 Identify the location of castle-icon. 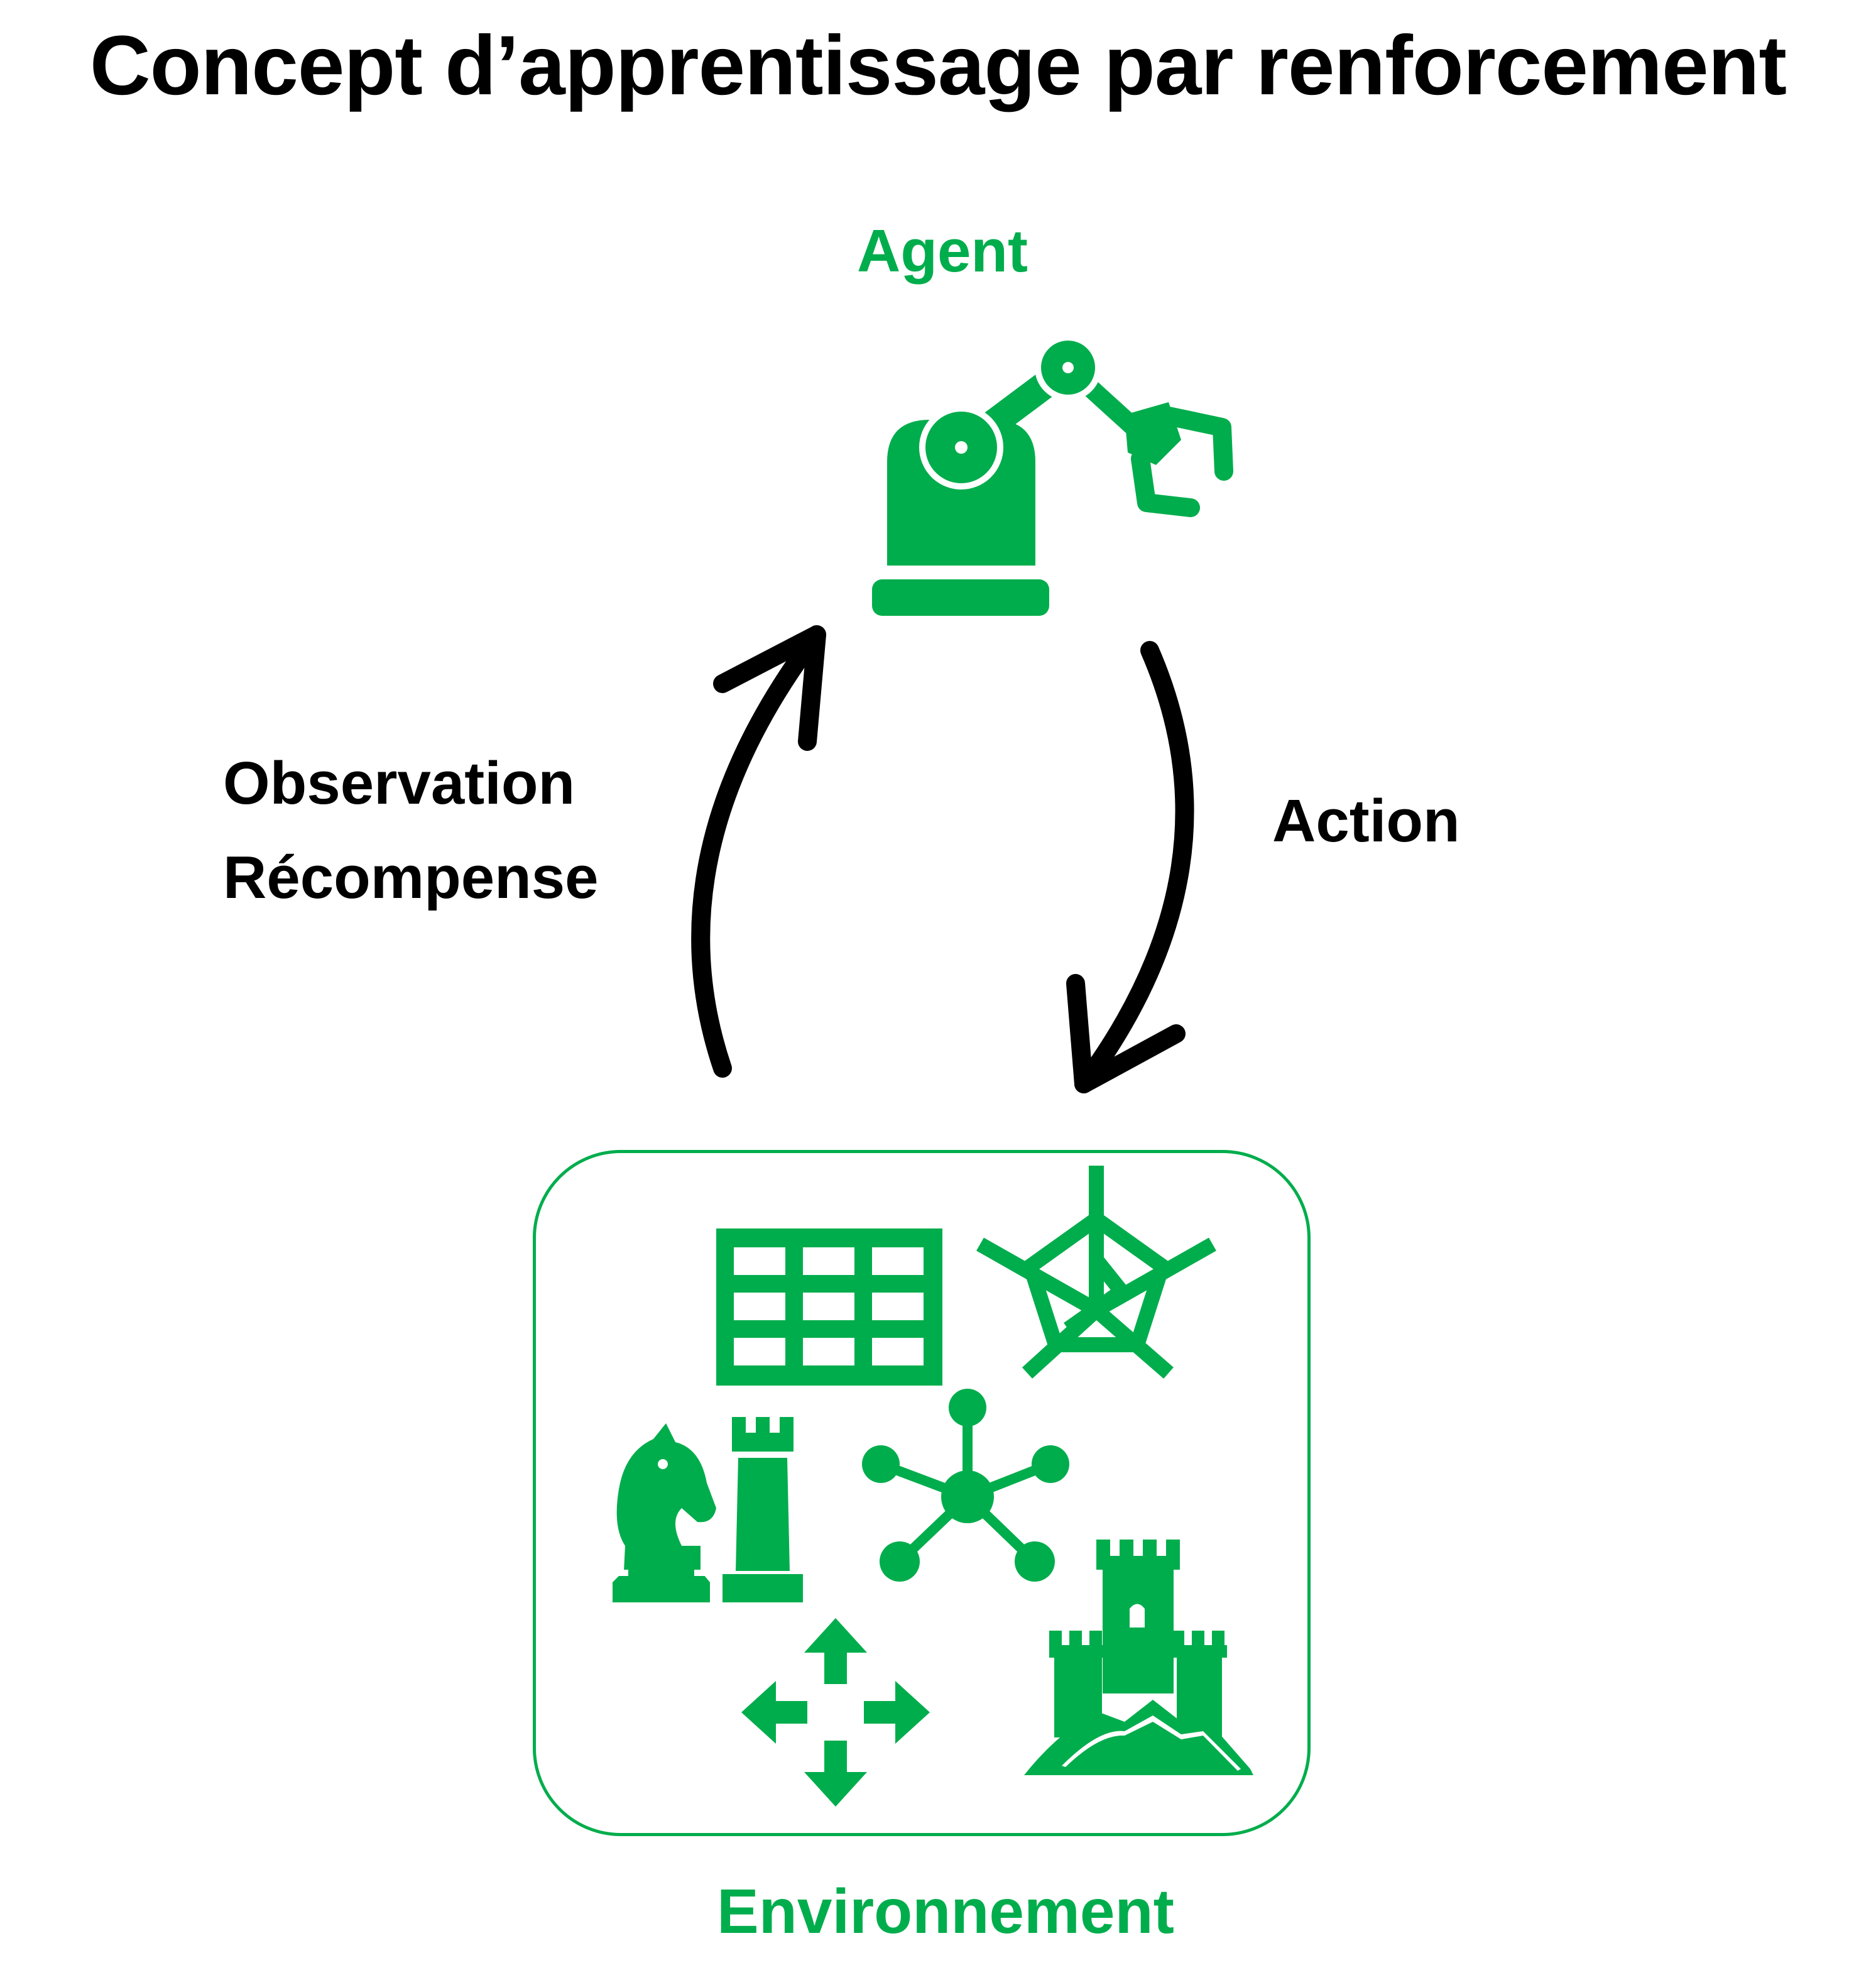
(1139, 1657).